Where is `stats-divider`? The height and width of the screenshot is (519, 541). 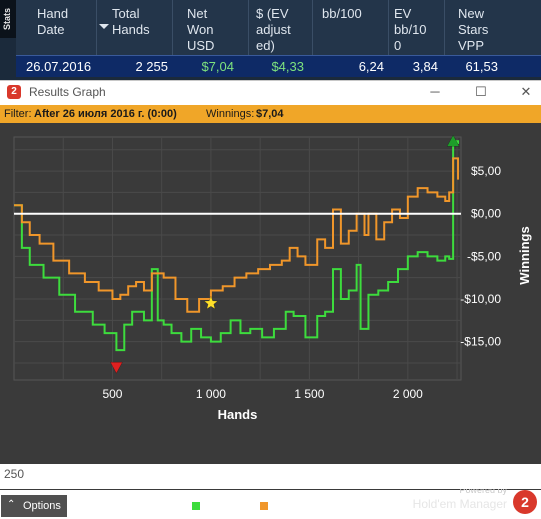
stats-divider is located at coordinates (270, 79).